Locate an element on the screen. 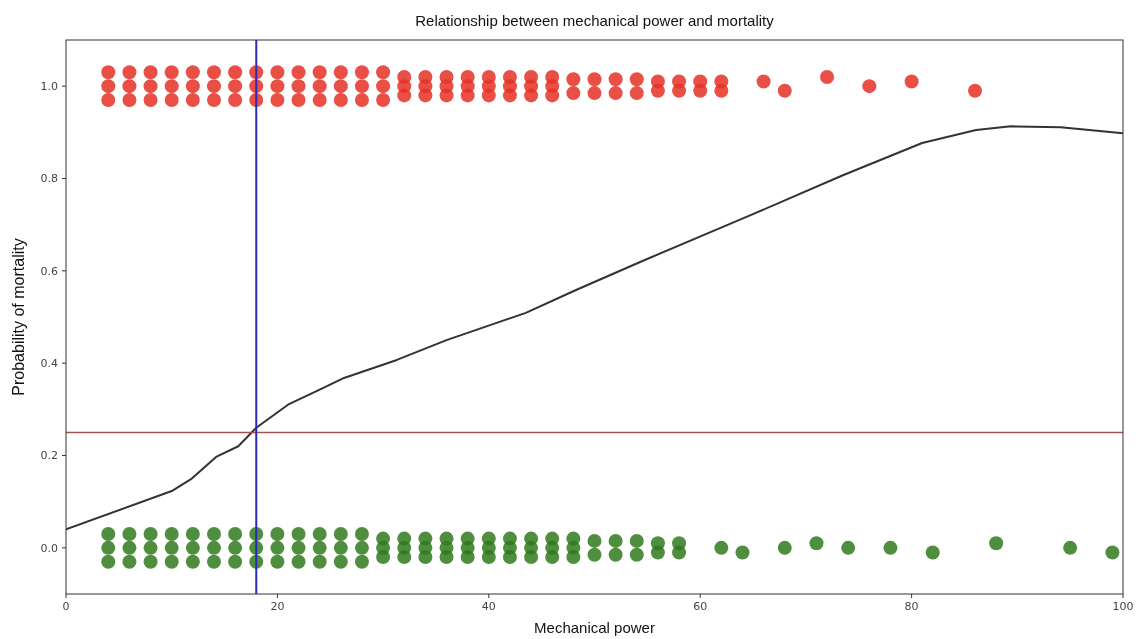  y-tick-label: 0.0 is located at coordinates (49, 548).